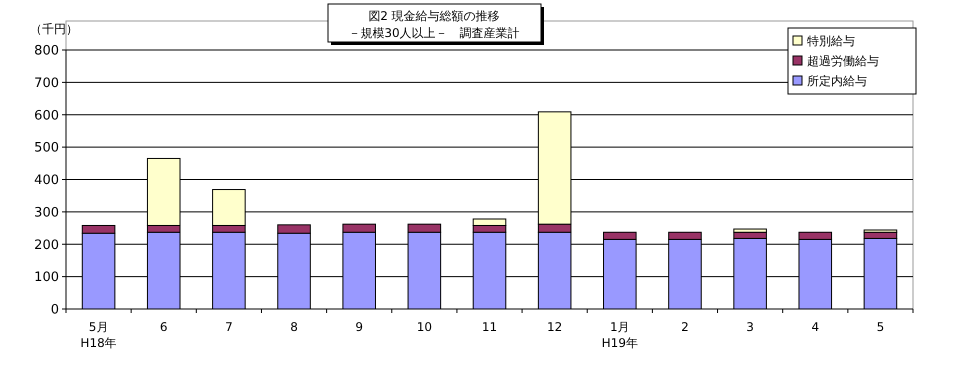 The width and height of the screenshot is (957, 365). I want to click on x-tick-label: 7, so click(229, 327).